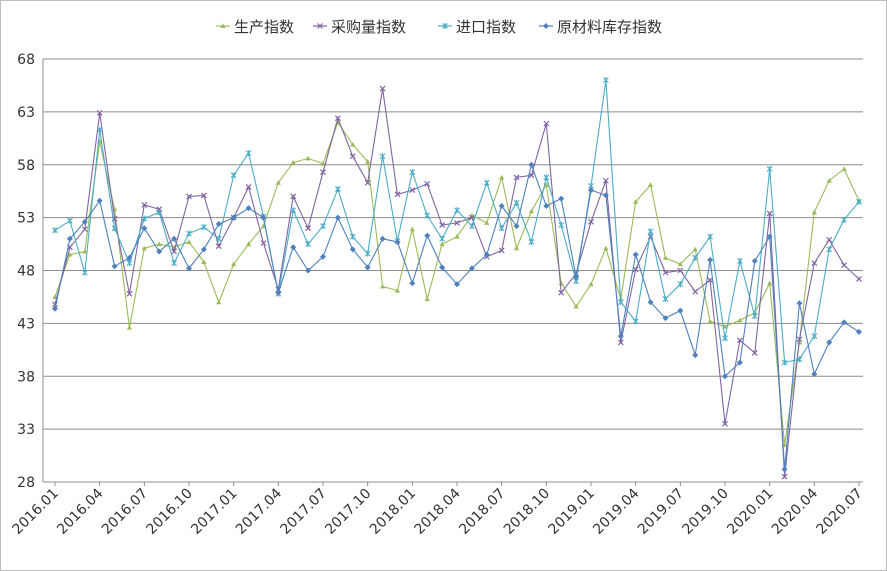 Image resolution: width=887 pixels, height=571 pixels. I want to click on x-tick-label: 2016.01, so click(36, 512).